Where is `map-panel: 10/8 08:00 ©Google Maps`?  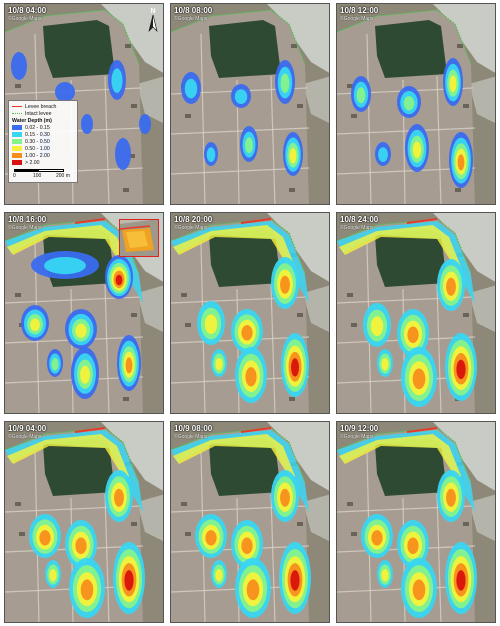 map-panel: 10/8 08:00 ©Google Maps is located at coordinates (250, 104).